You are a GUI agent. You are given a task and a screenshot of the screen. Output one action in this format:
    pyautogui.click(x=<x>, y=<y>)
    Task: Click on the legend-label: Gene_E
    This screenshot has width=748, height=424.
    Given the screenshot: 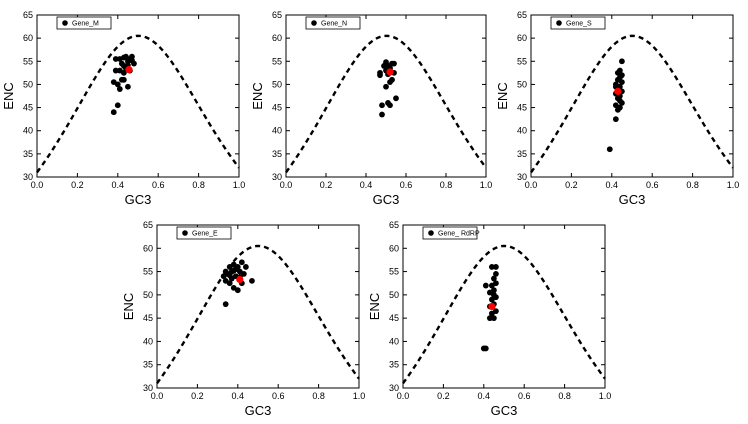 What is the action you would take?
    pyautogui.click(x=205, y=234)
    